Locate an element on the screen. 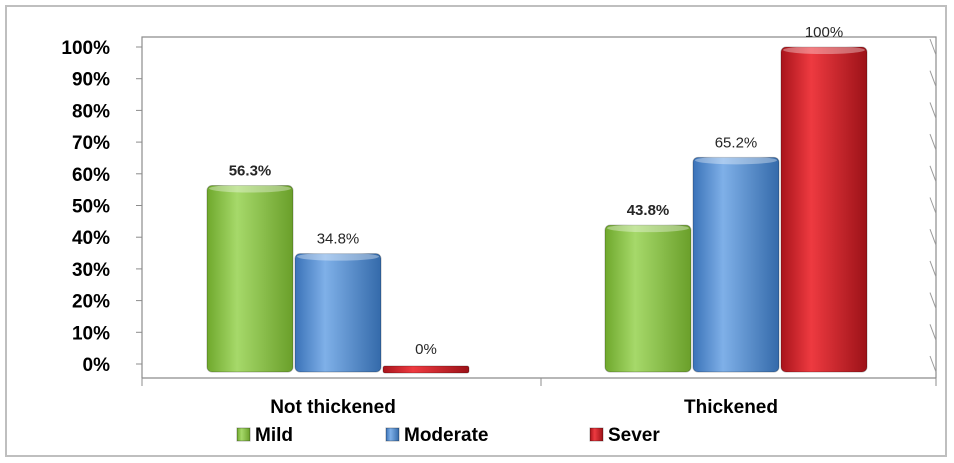  y-tick-label: 50% is located at coordinates (91, 207).